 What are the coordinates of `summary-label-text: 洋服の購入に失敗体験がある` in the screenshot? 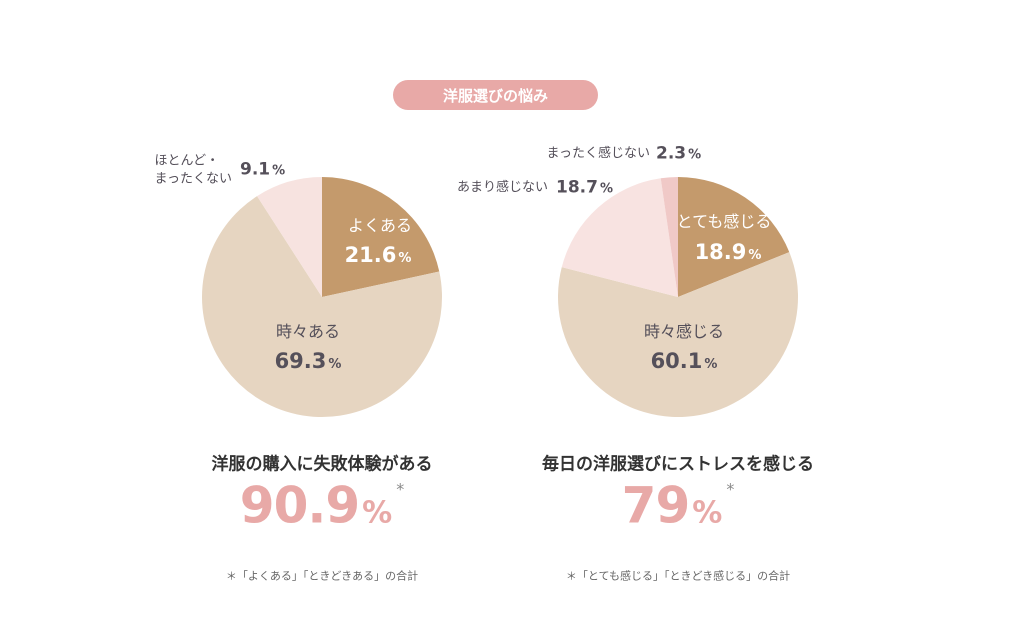 It's located at (322, 464).